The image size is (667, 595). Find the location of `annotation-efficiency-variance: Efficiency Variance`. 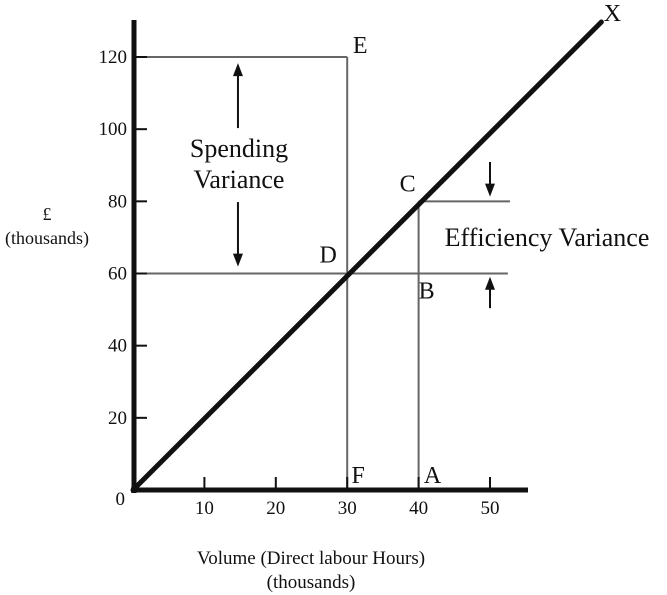

annotation-efficiency-variance: Efficiency Variance is located at coordinates (547, 237).